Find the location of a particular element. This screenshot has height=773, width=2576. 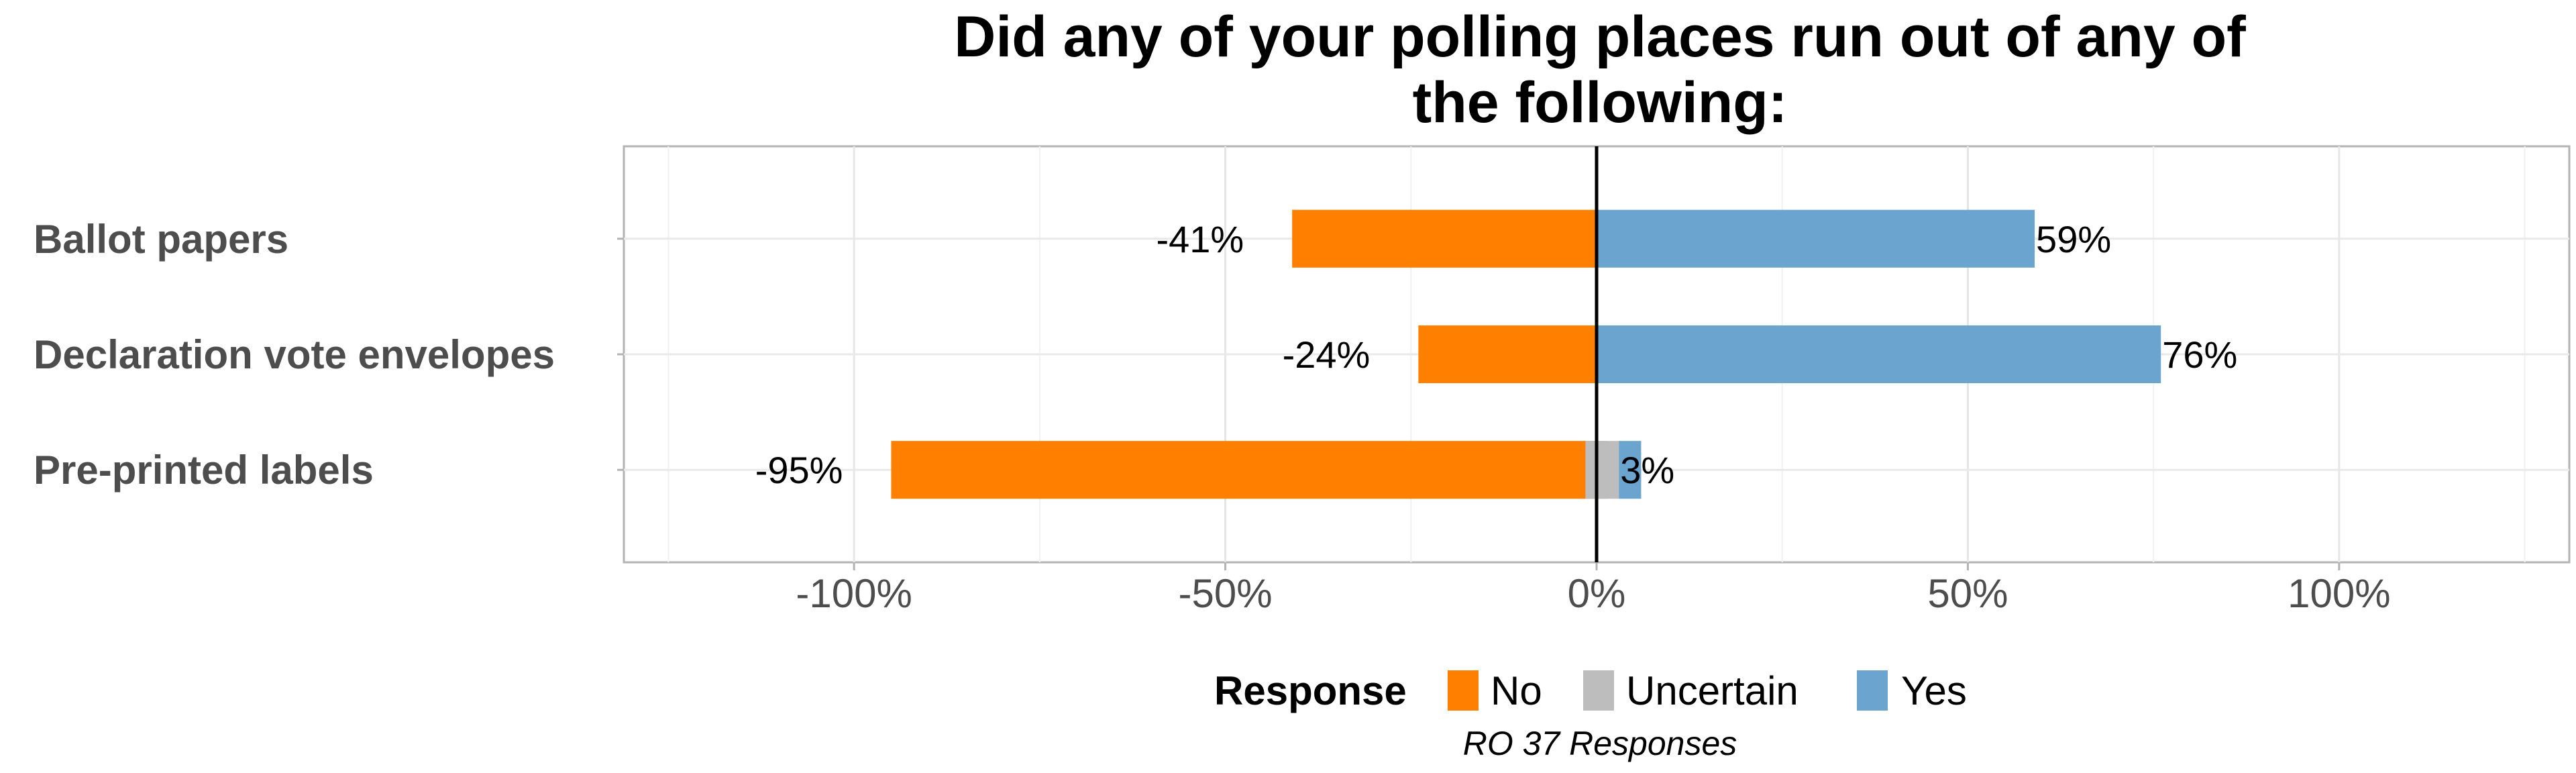

x-tick-label: -50% is located at coordinates (1226, 593).